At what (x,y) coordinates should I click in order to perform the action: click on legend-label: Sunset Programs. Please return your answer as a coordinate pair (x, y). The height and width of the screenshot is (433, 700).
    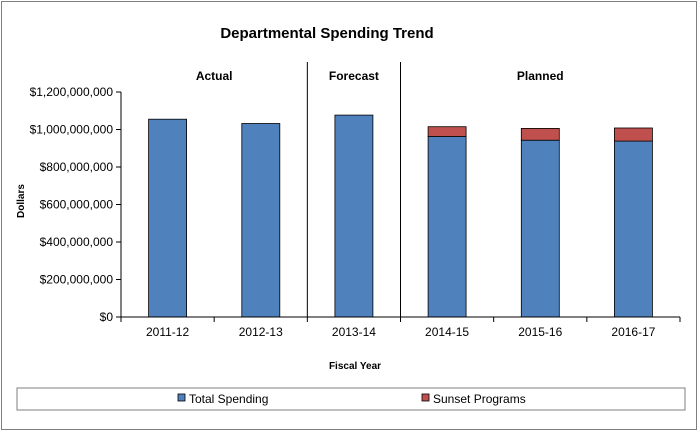
    Looking at the image, I should click on (479, 399).